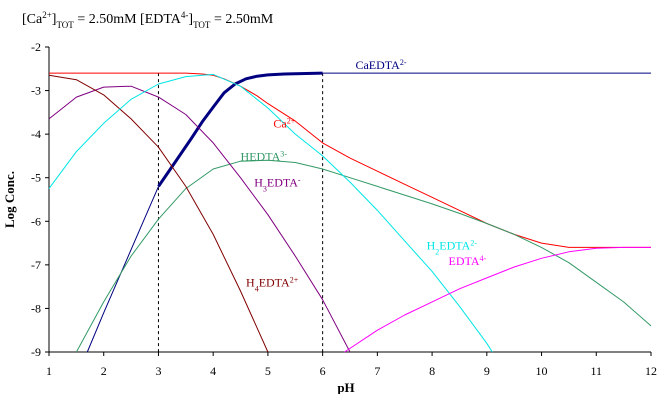 Image resolution: width=657 pixels, height=399 pixels. What do you see at coordinates (487, 371) in the screenshot?
I see `x-tick-label: 9` at bounding box center [487, 371].